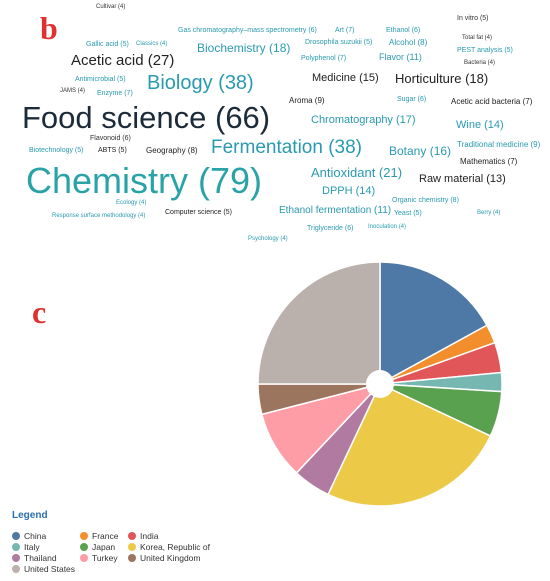  I want to click on legend-label: United States, so click(50, 569).